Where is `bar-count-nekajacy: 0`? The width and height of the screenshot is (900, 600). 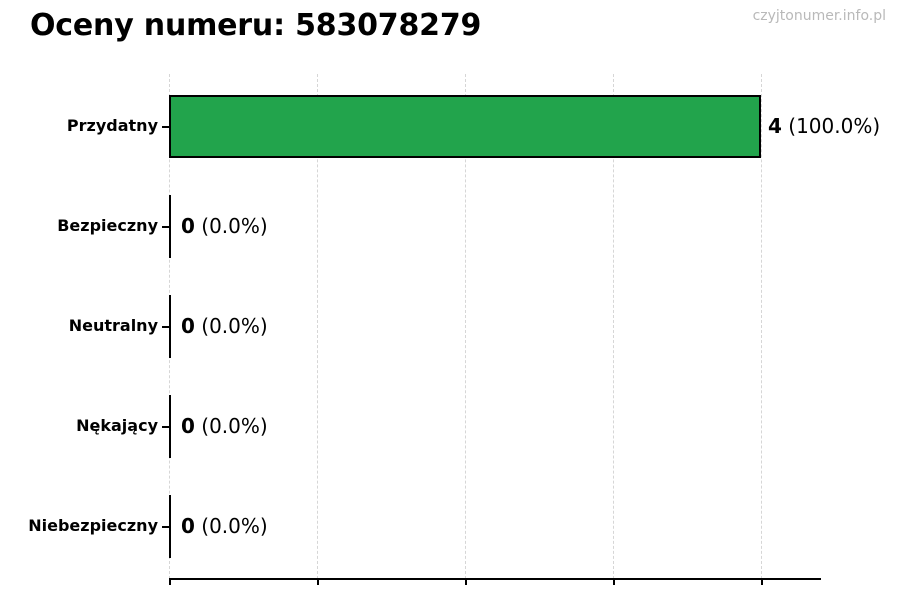
bar-count-nekajacy: 0 is located at coordinates (188, 426).